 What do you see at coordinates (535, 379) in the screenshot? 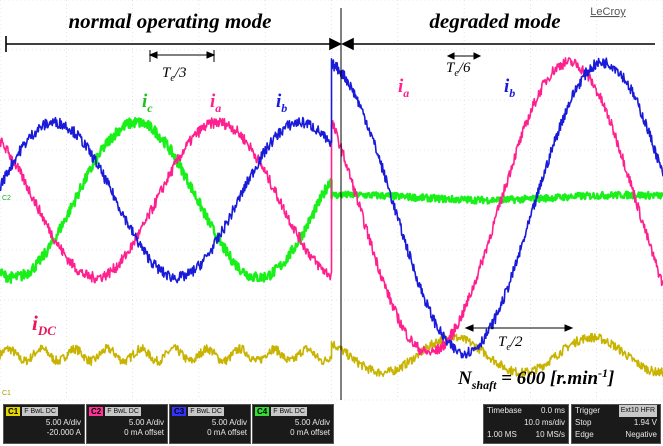
I see `speed-annotation: Nshaft = 600 [r.min-1]` at bounding box center [535, 379].